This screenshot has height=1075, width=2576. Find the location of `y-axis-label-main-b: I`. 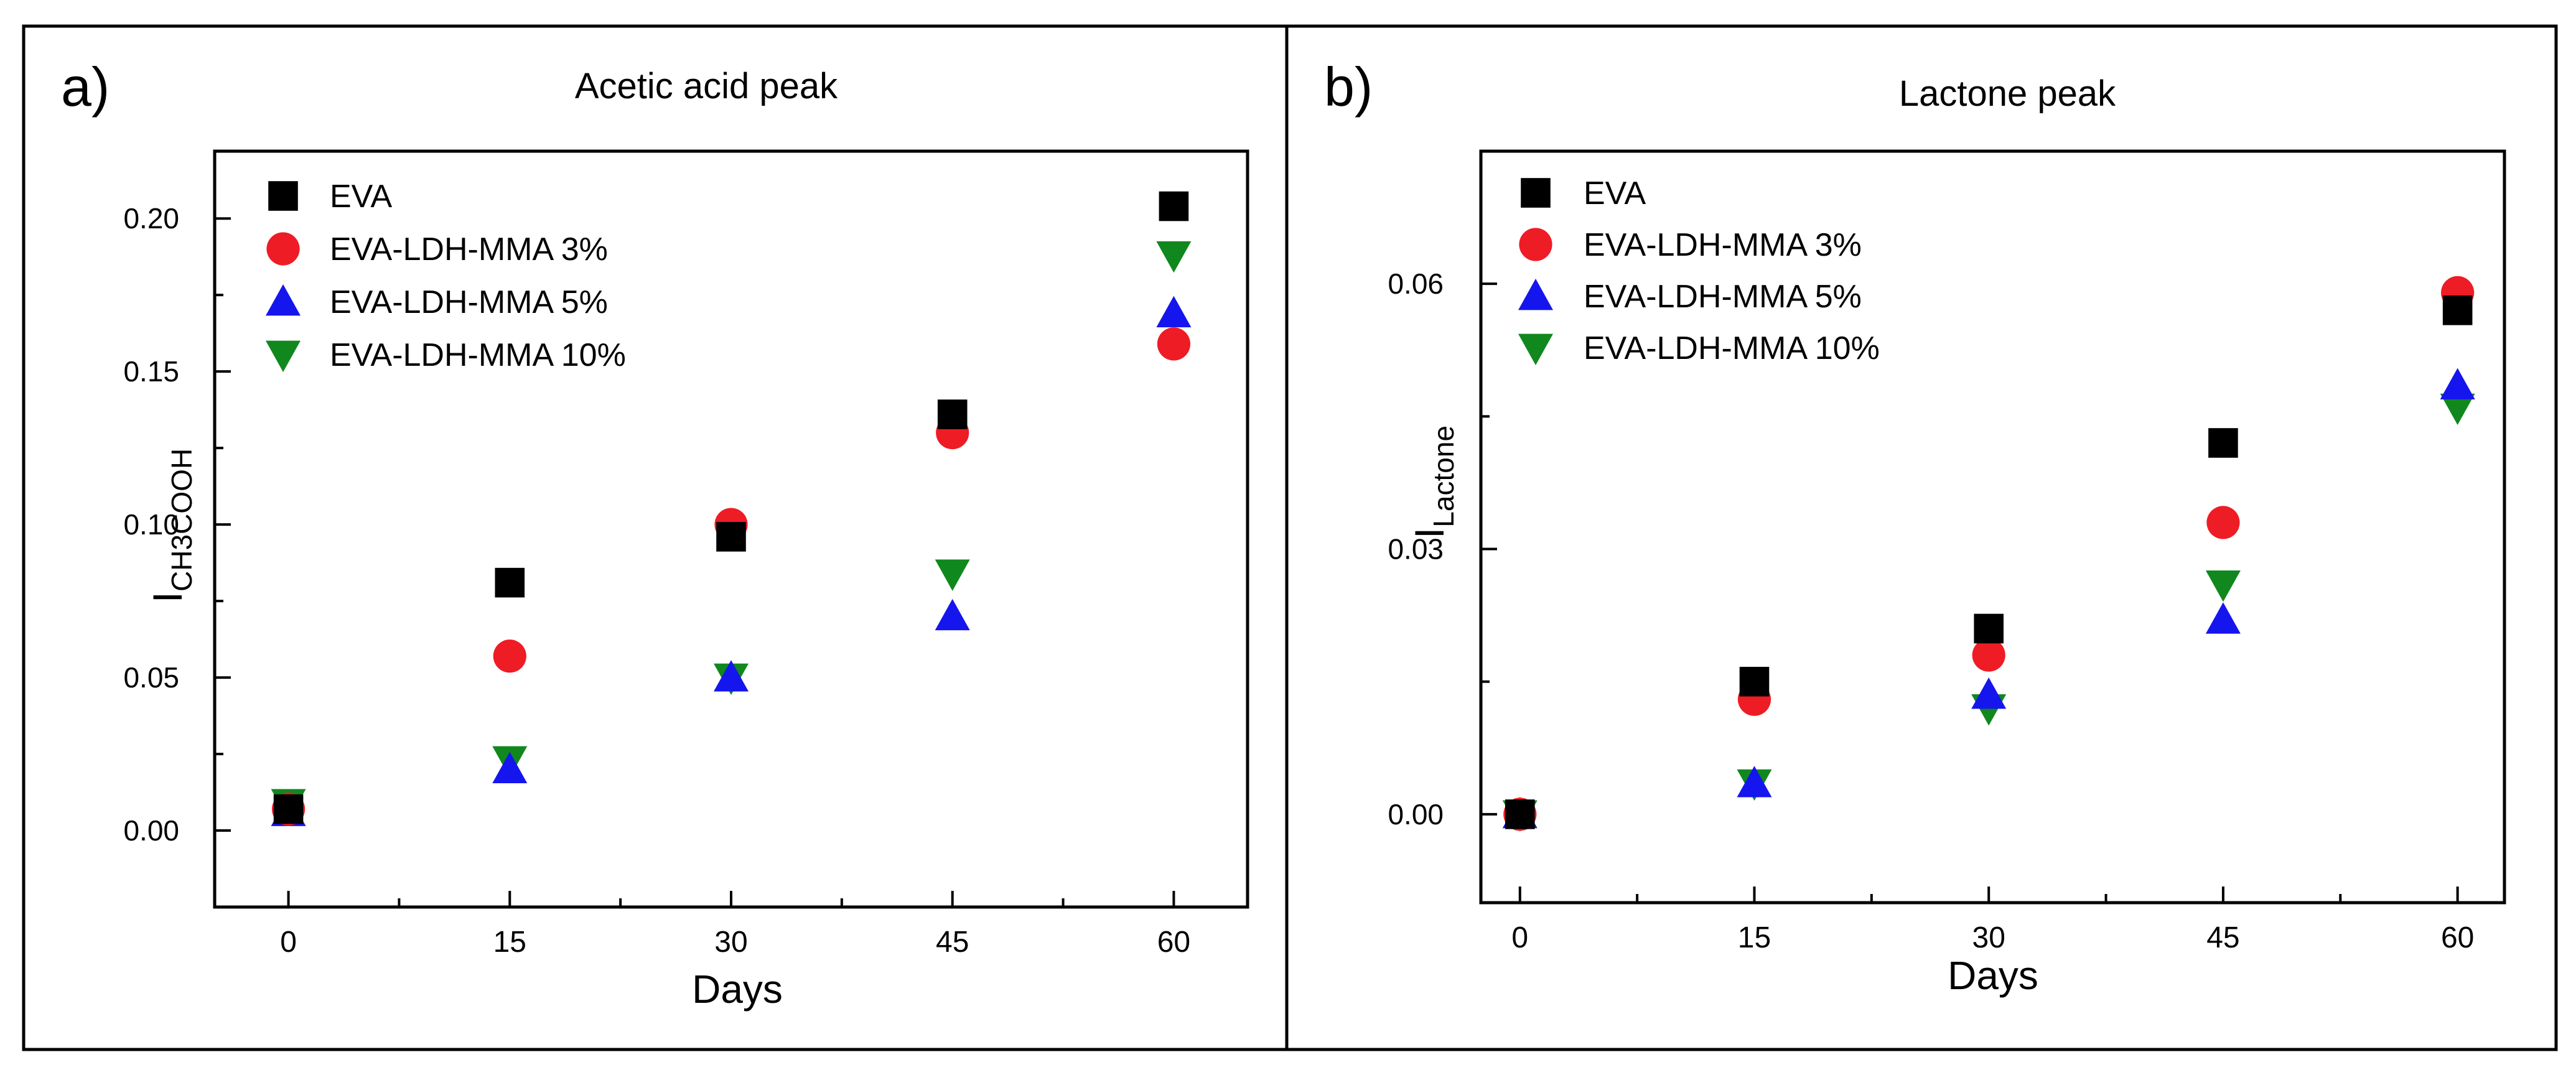

y-axis-label-main-b: I is located at coordinates (1429, 534).